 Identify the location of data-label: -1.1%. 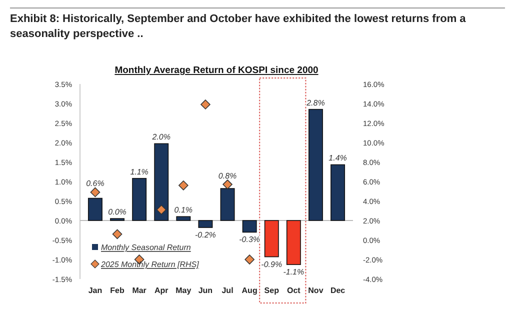
(293, 272).